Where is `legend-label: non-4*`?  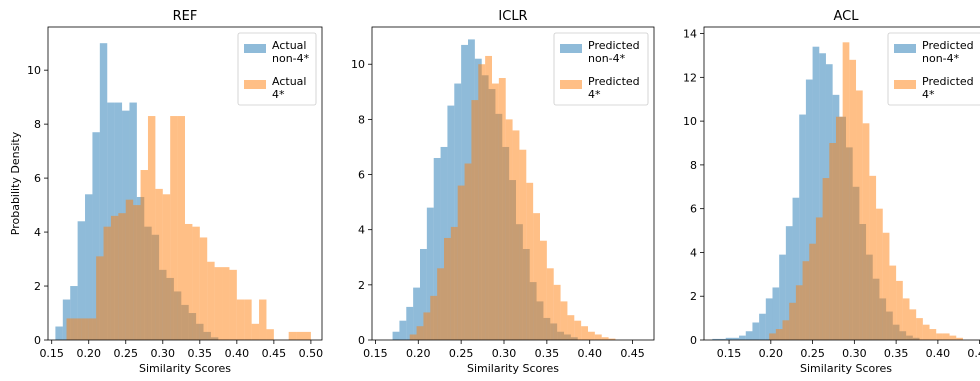 legend-label: non-4* is located at coordinates (941, 58).